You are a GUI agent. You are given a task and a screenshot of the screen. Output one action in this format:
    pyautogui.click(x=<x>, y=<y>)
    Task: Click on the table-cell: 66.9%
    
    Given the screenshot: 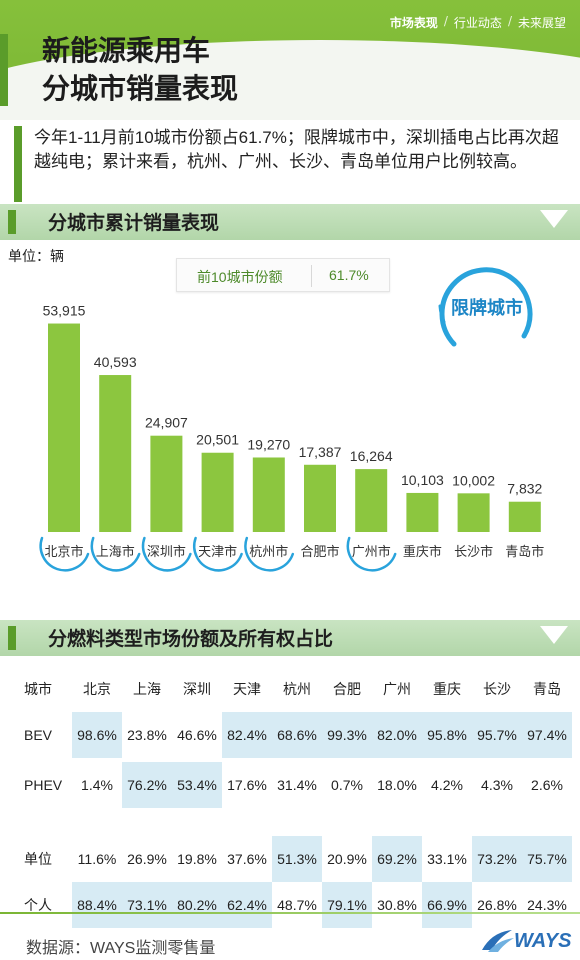 What is the action you would take?
    pyautogui.click(x=447, y=905)
    